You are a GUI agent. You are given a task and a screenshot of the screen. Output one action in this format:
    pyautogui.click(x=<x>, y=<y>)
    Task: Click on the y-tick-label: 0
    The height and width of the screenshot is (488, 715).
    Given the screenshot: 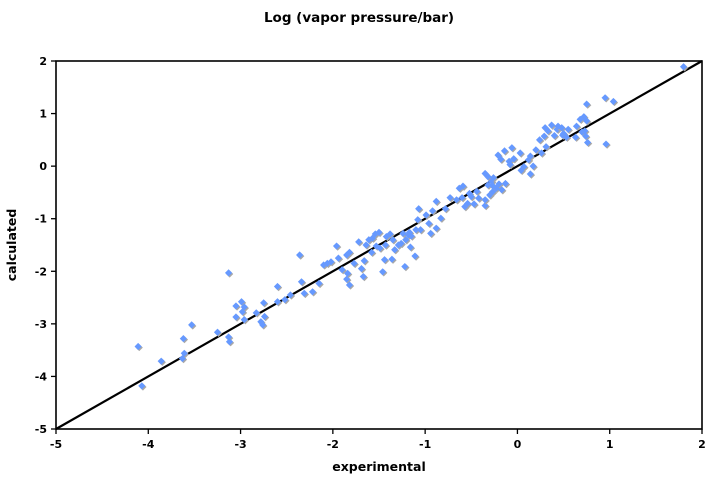 What is the action you would take?
    pyautogui.click(x=43, y=166)
    